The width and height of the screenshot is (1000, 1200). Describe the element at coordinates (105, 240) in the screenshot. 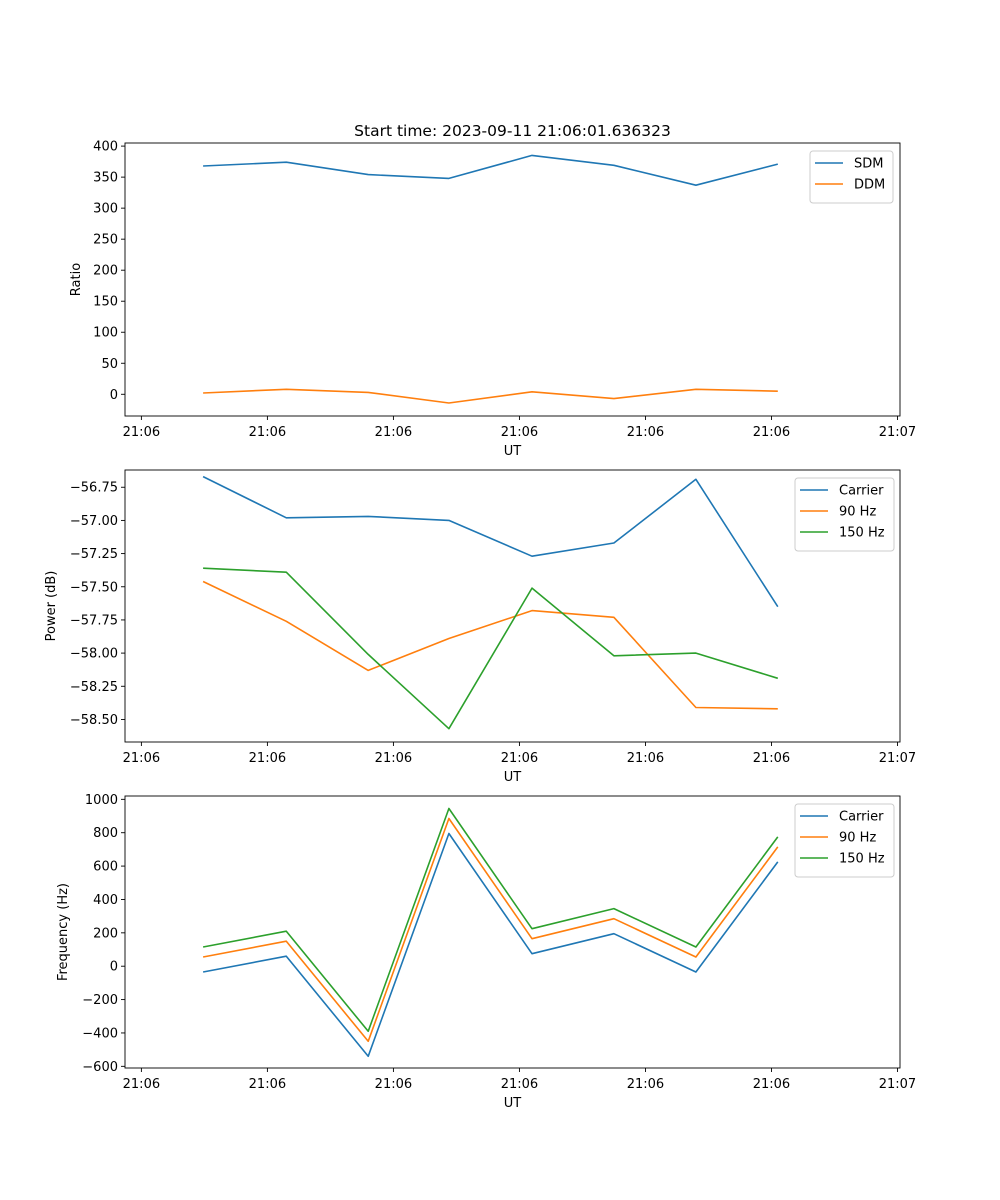

I see `y-tick-label: 250` at that location.